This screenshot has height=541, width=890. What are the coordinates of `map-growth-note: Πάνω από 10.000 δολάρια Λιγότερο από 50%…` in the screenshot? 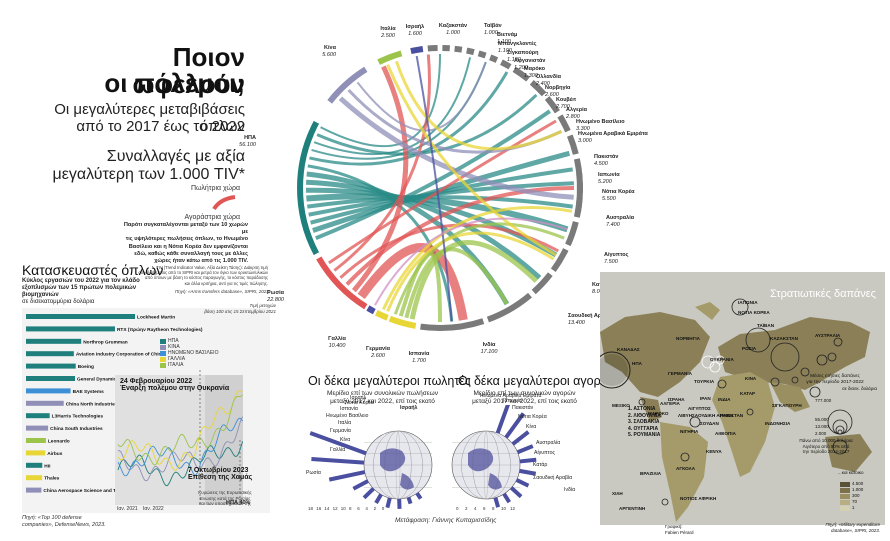 It's located at (826, 446).